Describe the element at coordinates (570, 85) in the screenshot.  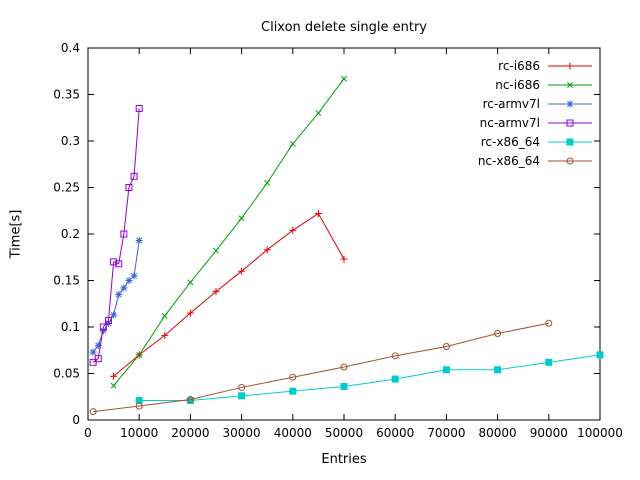
I see `legend-marker-nc-i686` at that location.